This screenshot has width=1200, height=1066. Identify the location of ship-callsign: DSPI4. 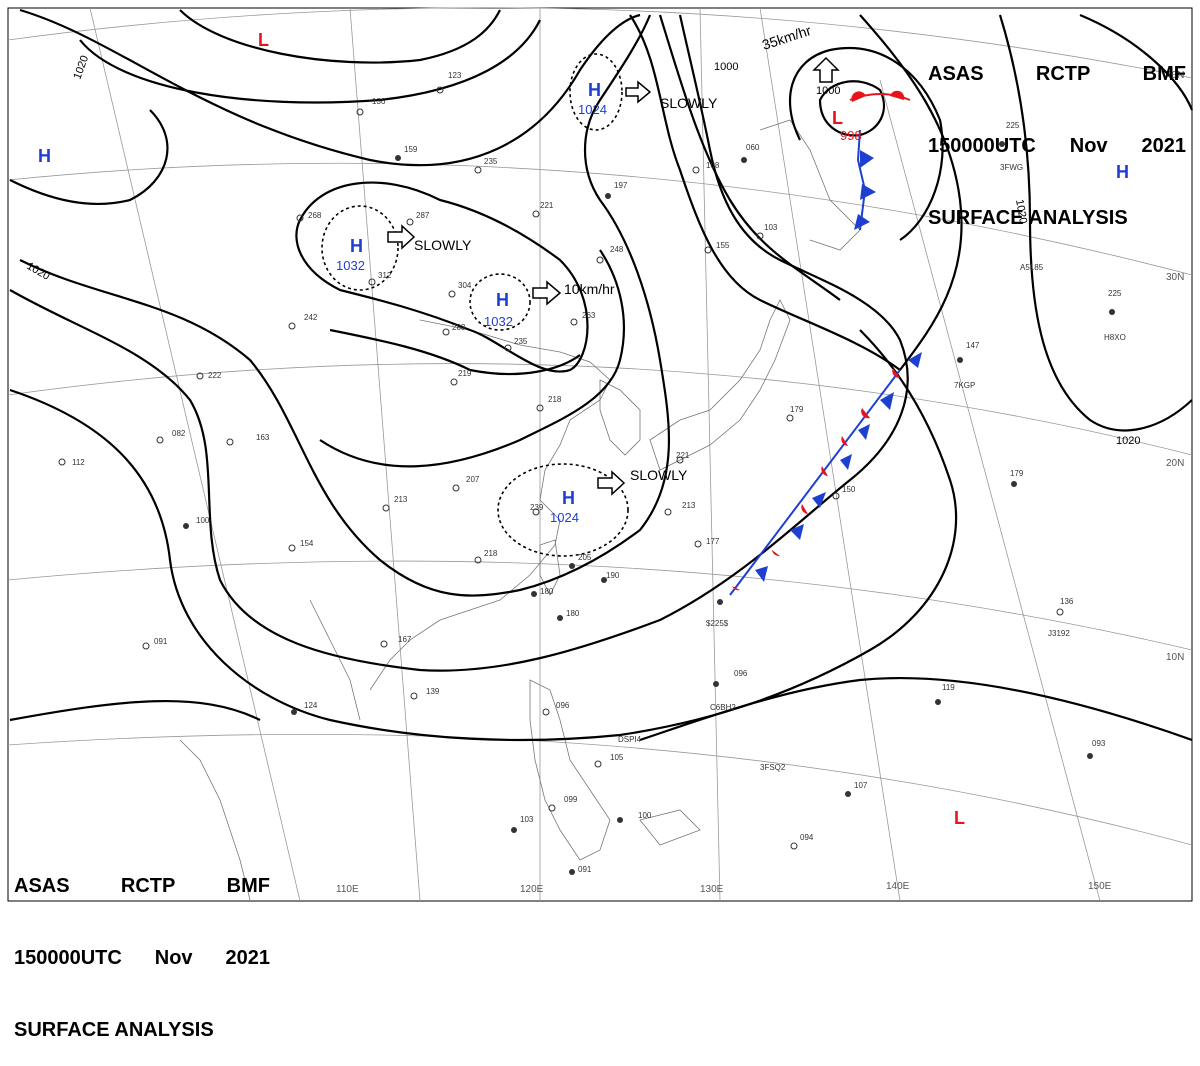
(630, 739).